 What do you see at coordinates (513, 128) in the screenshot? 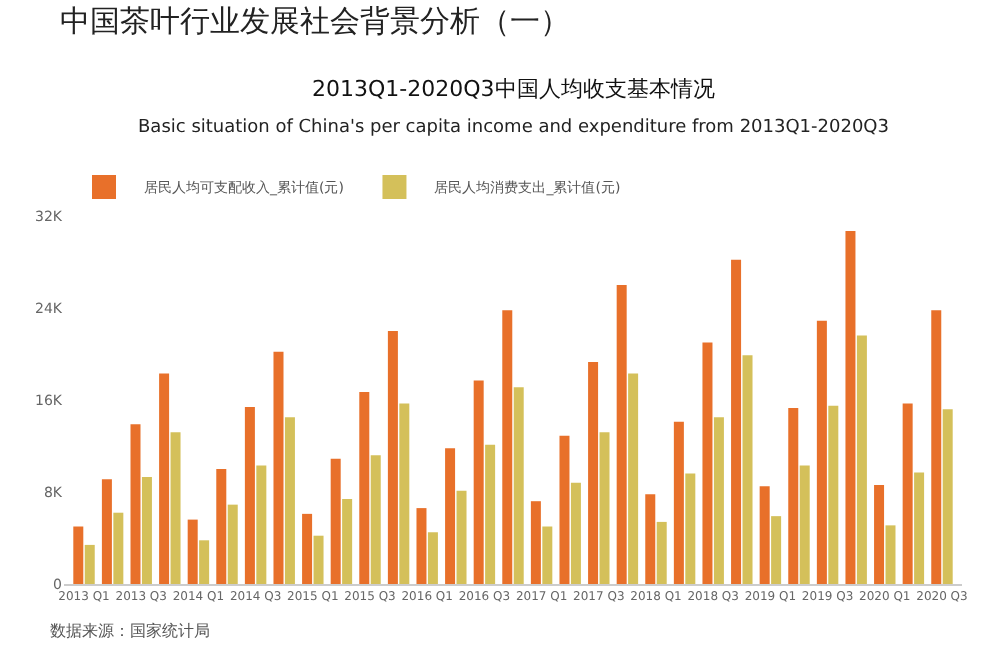
I see `text: Basic situation of China's per capita income and expenditure from 2013Q1-2020Q3` at bounding box center [513, 128].